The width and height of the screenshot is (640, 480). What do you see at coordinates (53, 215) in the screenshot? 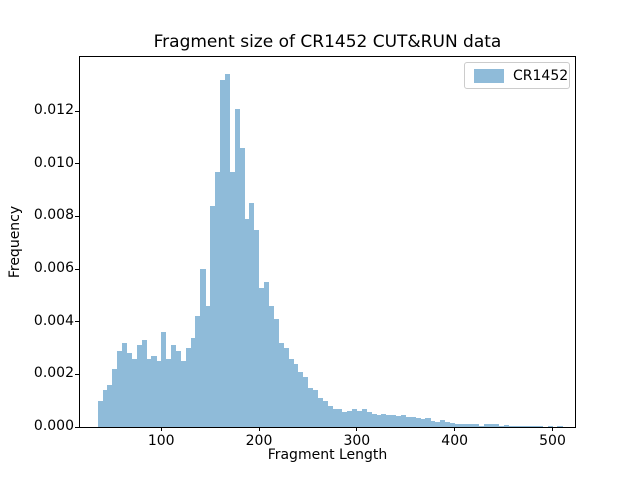
I see `y-tick-label: 0.008` at bounding box center [53, 215].